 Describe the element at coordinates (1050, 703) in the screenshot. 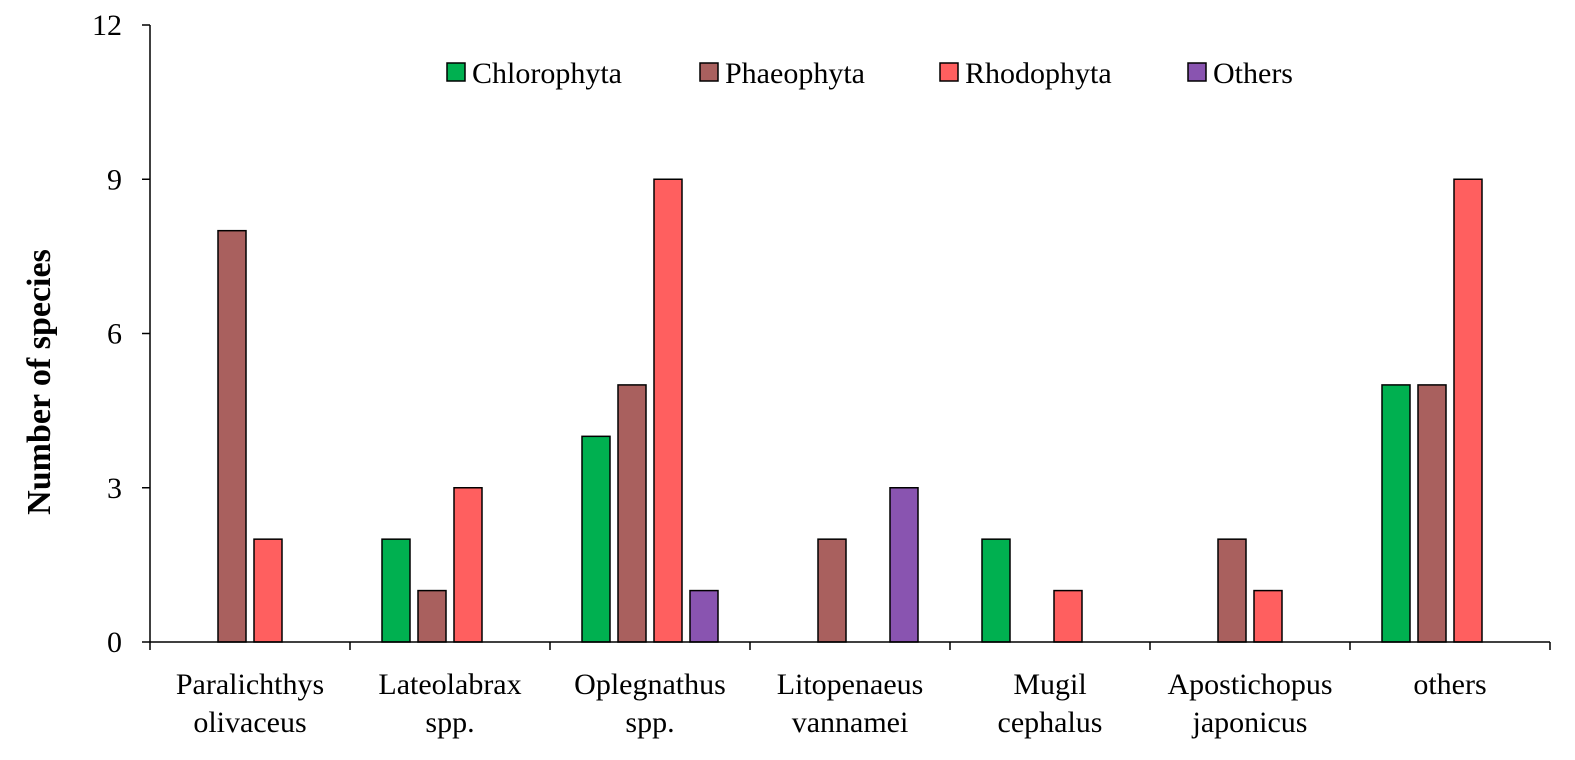

I see `x-tick-label: Mugil cephalus` at that location.